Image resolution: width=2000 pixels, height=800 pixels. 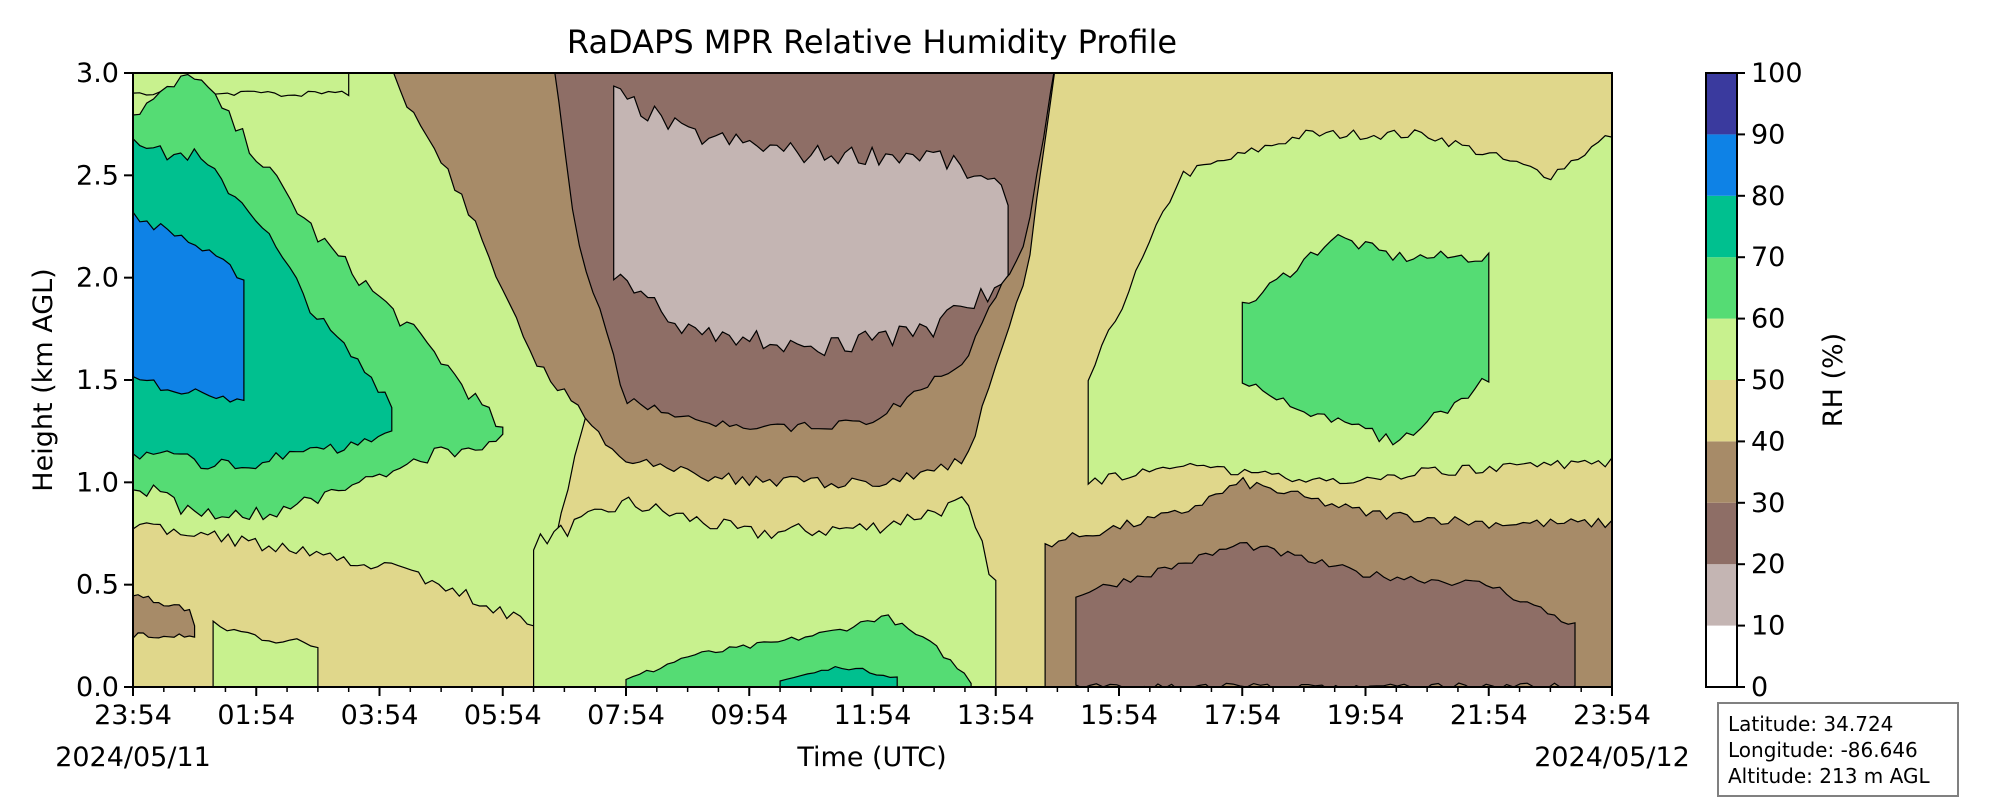 I want to click on info-latitude: Latitude: 34.724, so click(x=1810, y=724).